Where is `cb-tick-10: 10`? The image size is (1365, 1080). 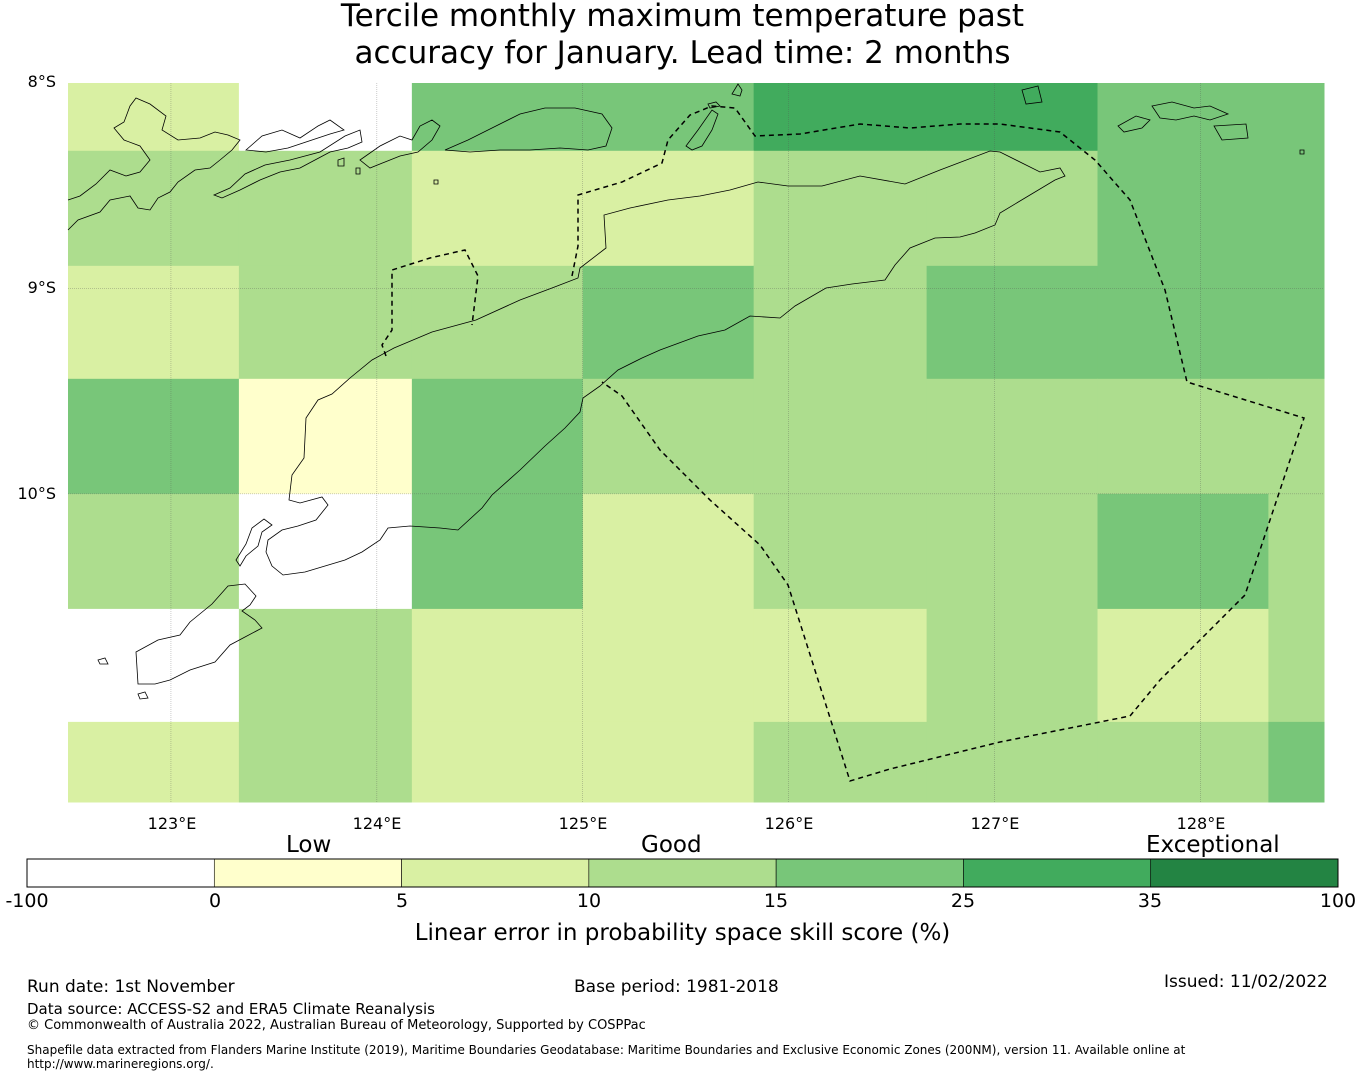
cb-tick-10: 10 is located at coordinates (589, 901).